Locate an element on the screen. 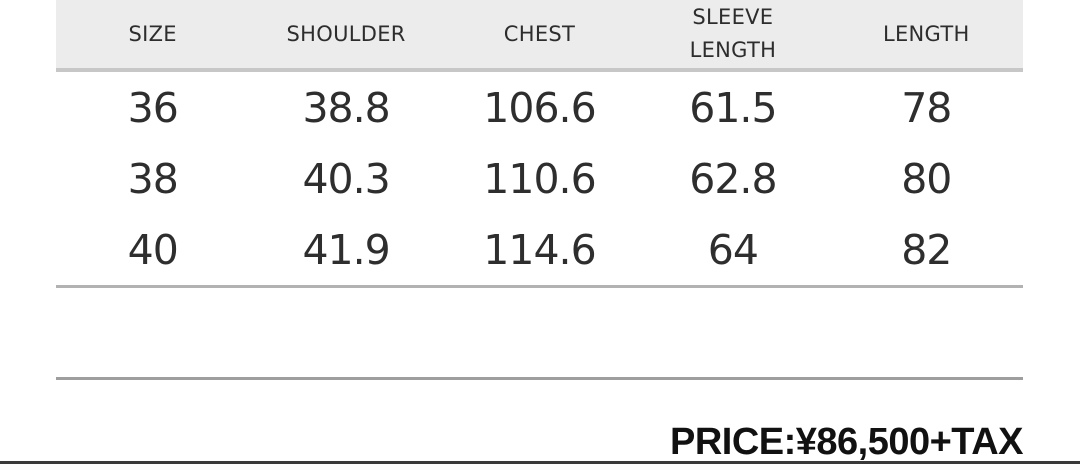 The image size is (1080, 464). cell-shoulder: 38.8 is located at coordinates (346, 107).